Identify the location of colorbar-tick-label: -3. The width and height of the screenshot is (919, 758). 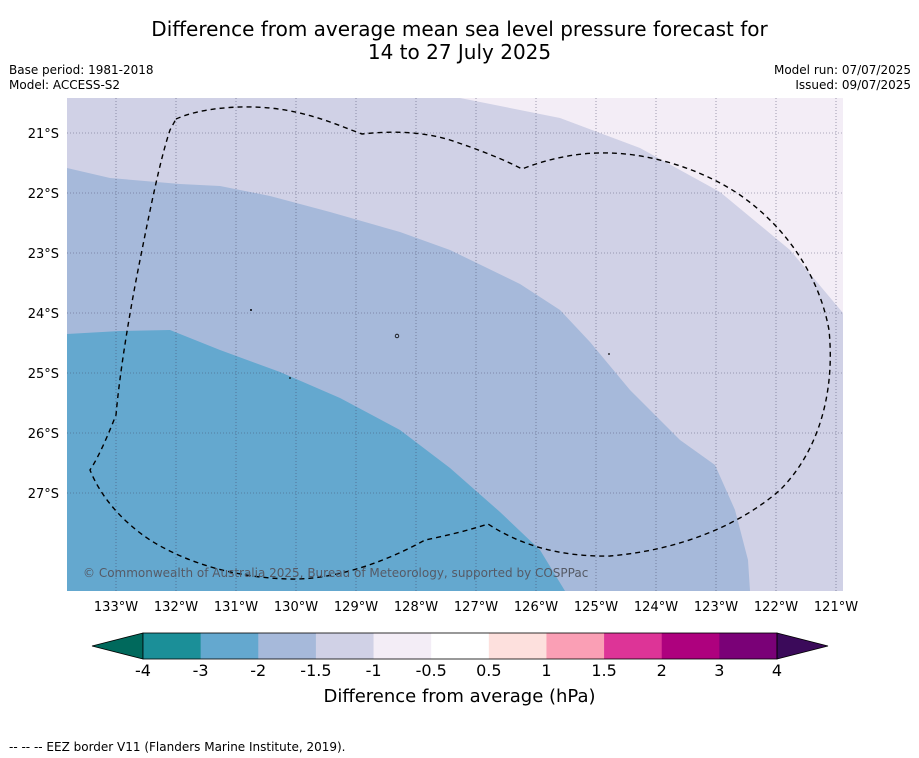
(201, 670).